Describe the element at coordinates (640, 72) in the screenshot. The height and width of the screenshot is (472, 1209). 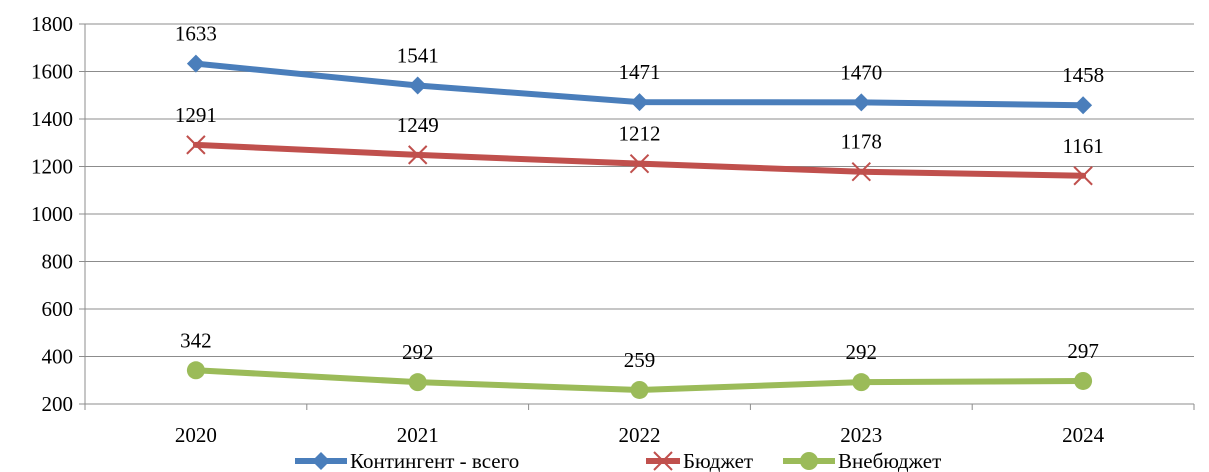
I see `data-label: 1471` at that location.